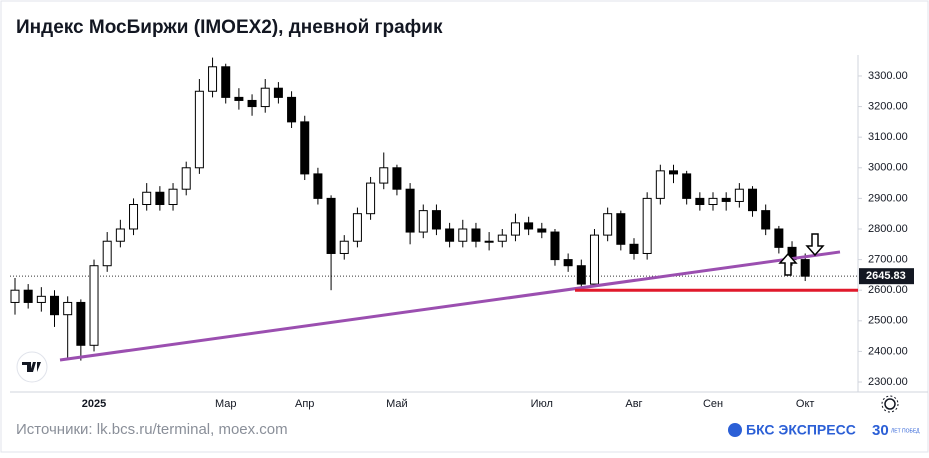 Image resolution: width=929 pixels, height=458 pixels. I want to click on y-tick-label: 3200.00, so click(888, 106).